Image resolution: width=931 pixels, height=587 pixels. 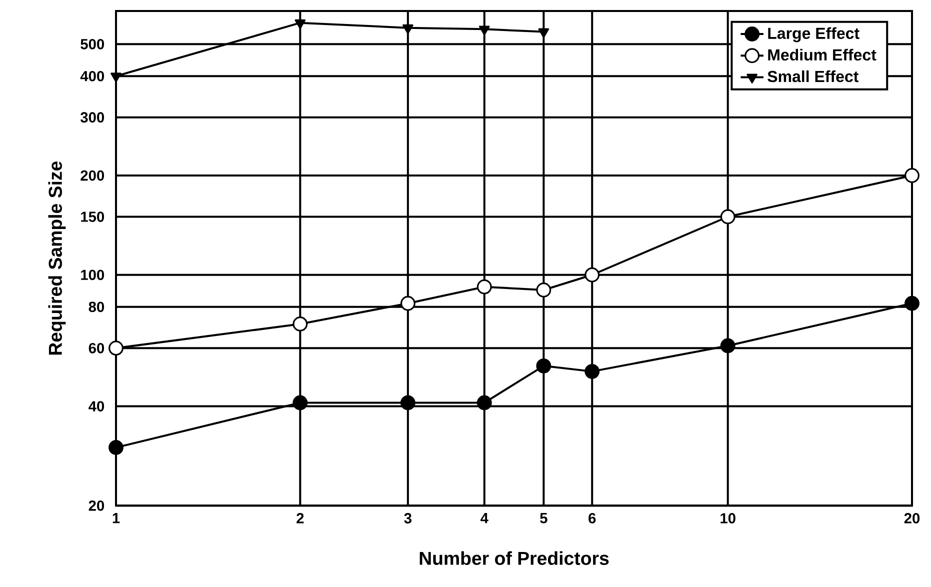 I want to click on y-tick-label: 500, so click(x=92, y=44).